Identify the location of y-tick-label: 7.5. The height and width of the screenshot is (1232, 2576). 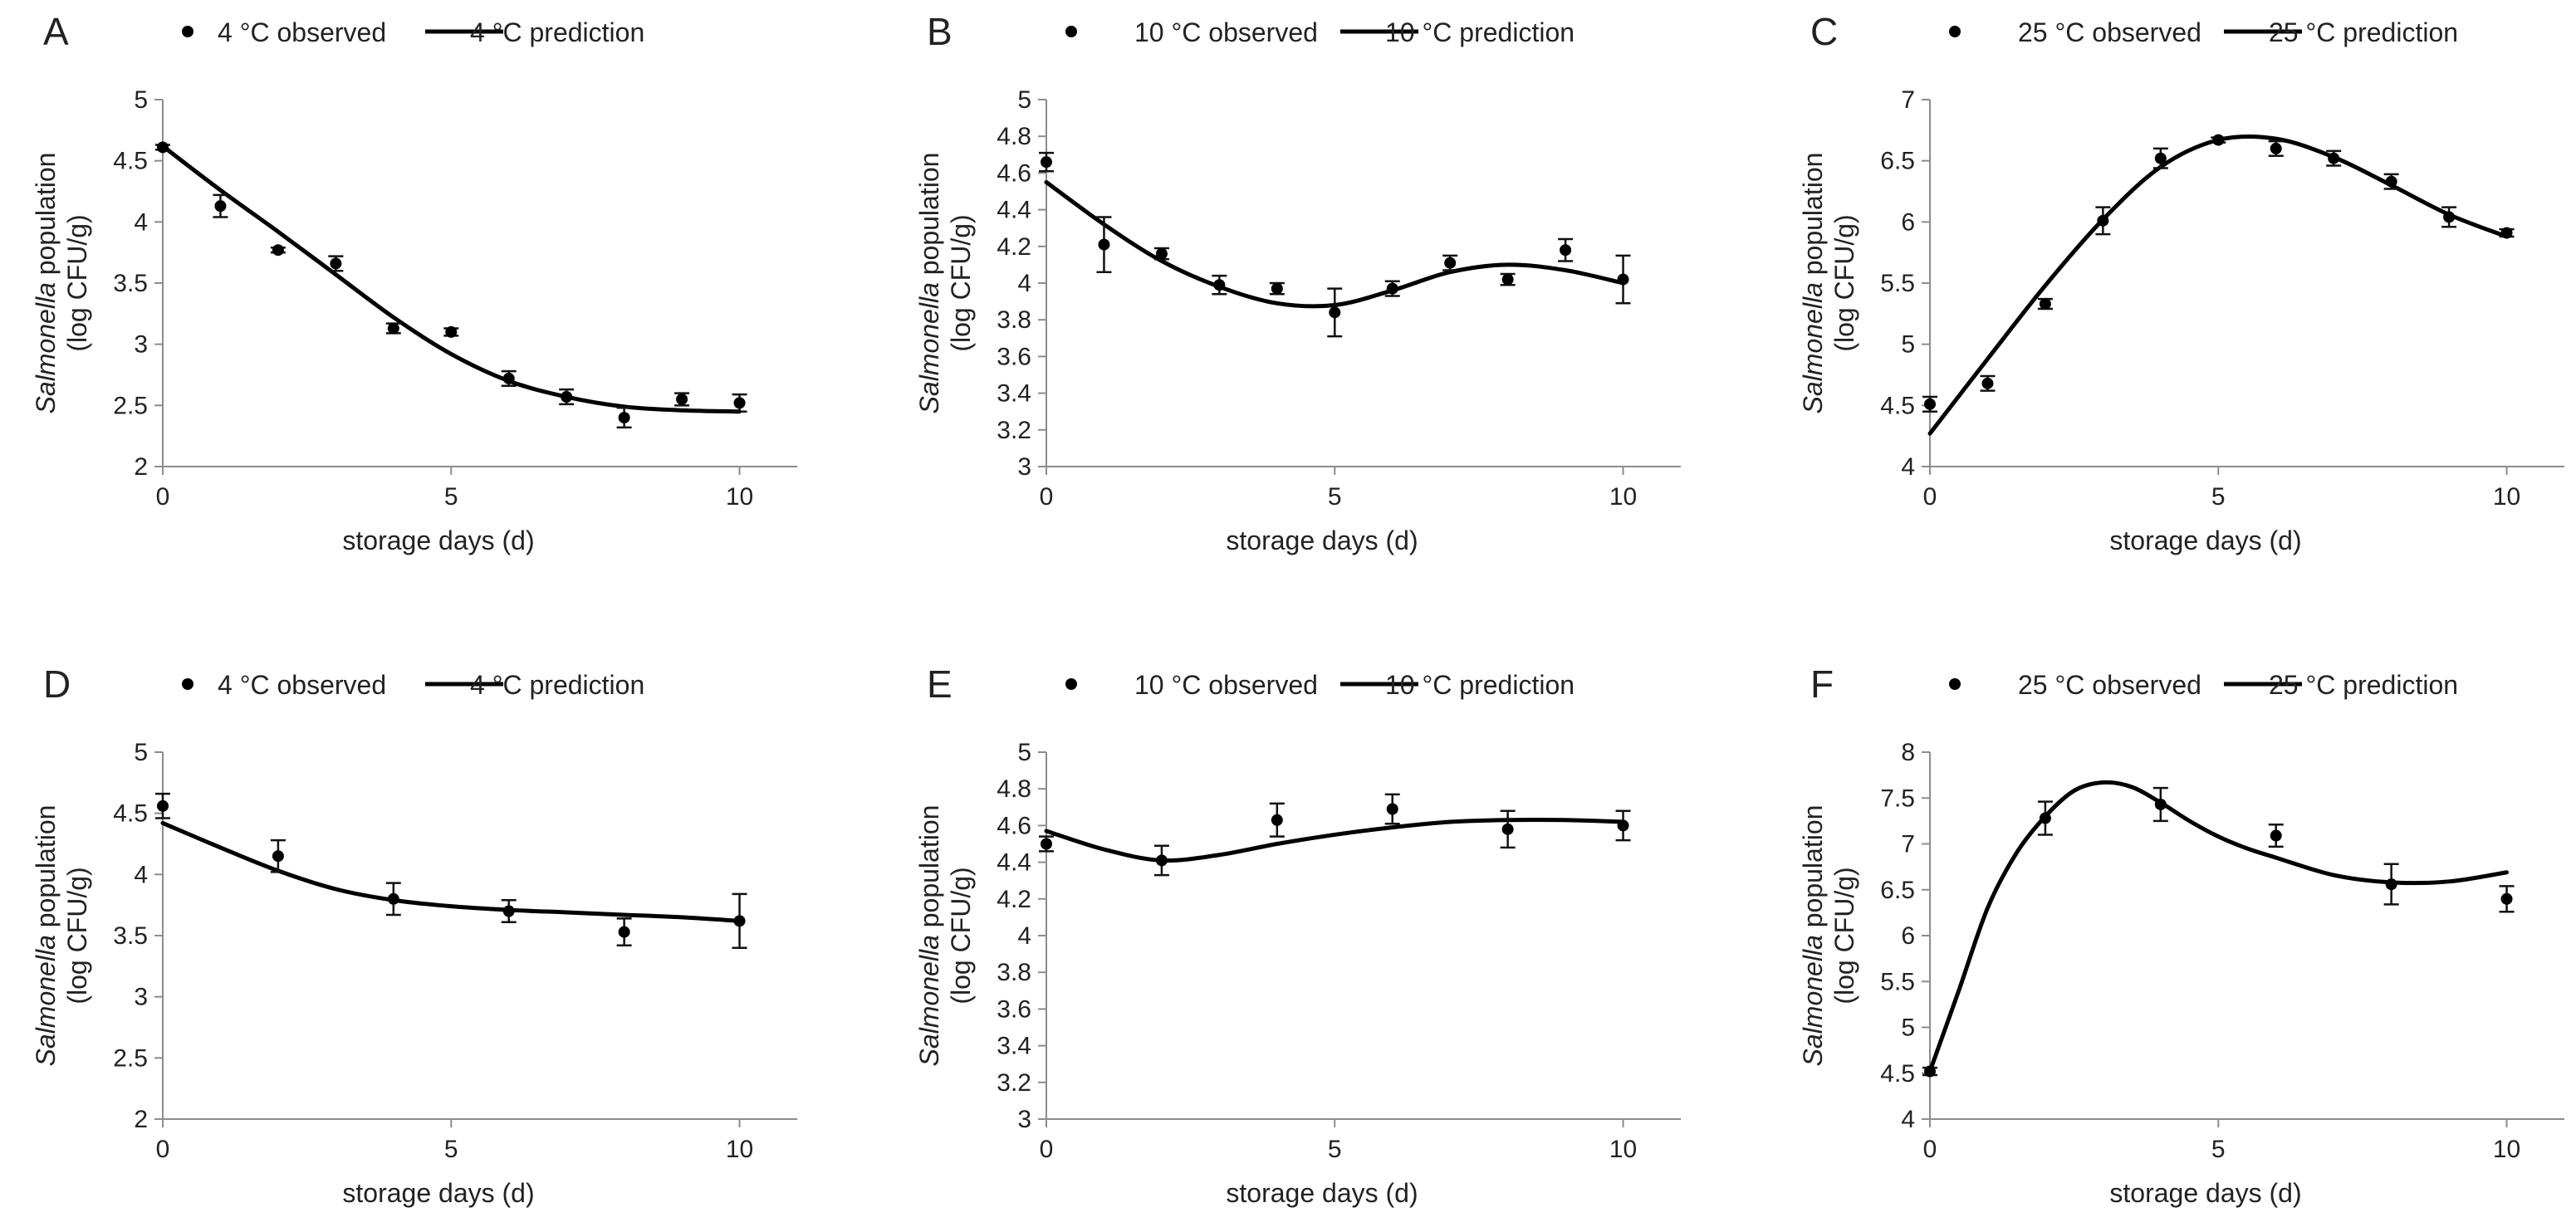
(1898, 799).